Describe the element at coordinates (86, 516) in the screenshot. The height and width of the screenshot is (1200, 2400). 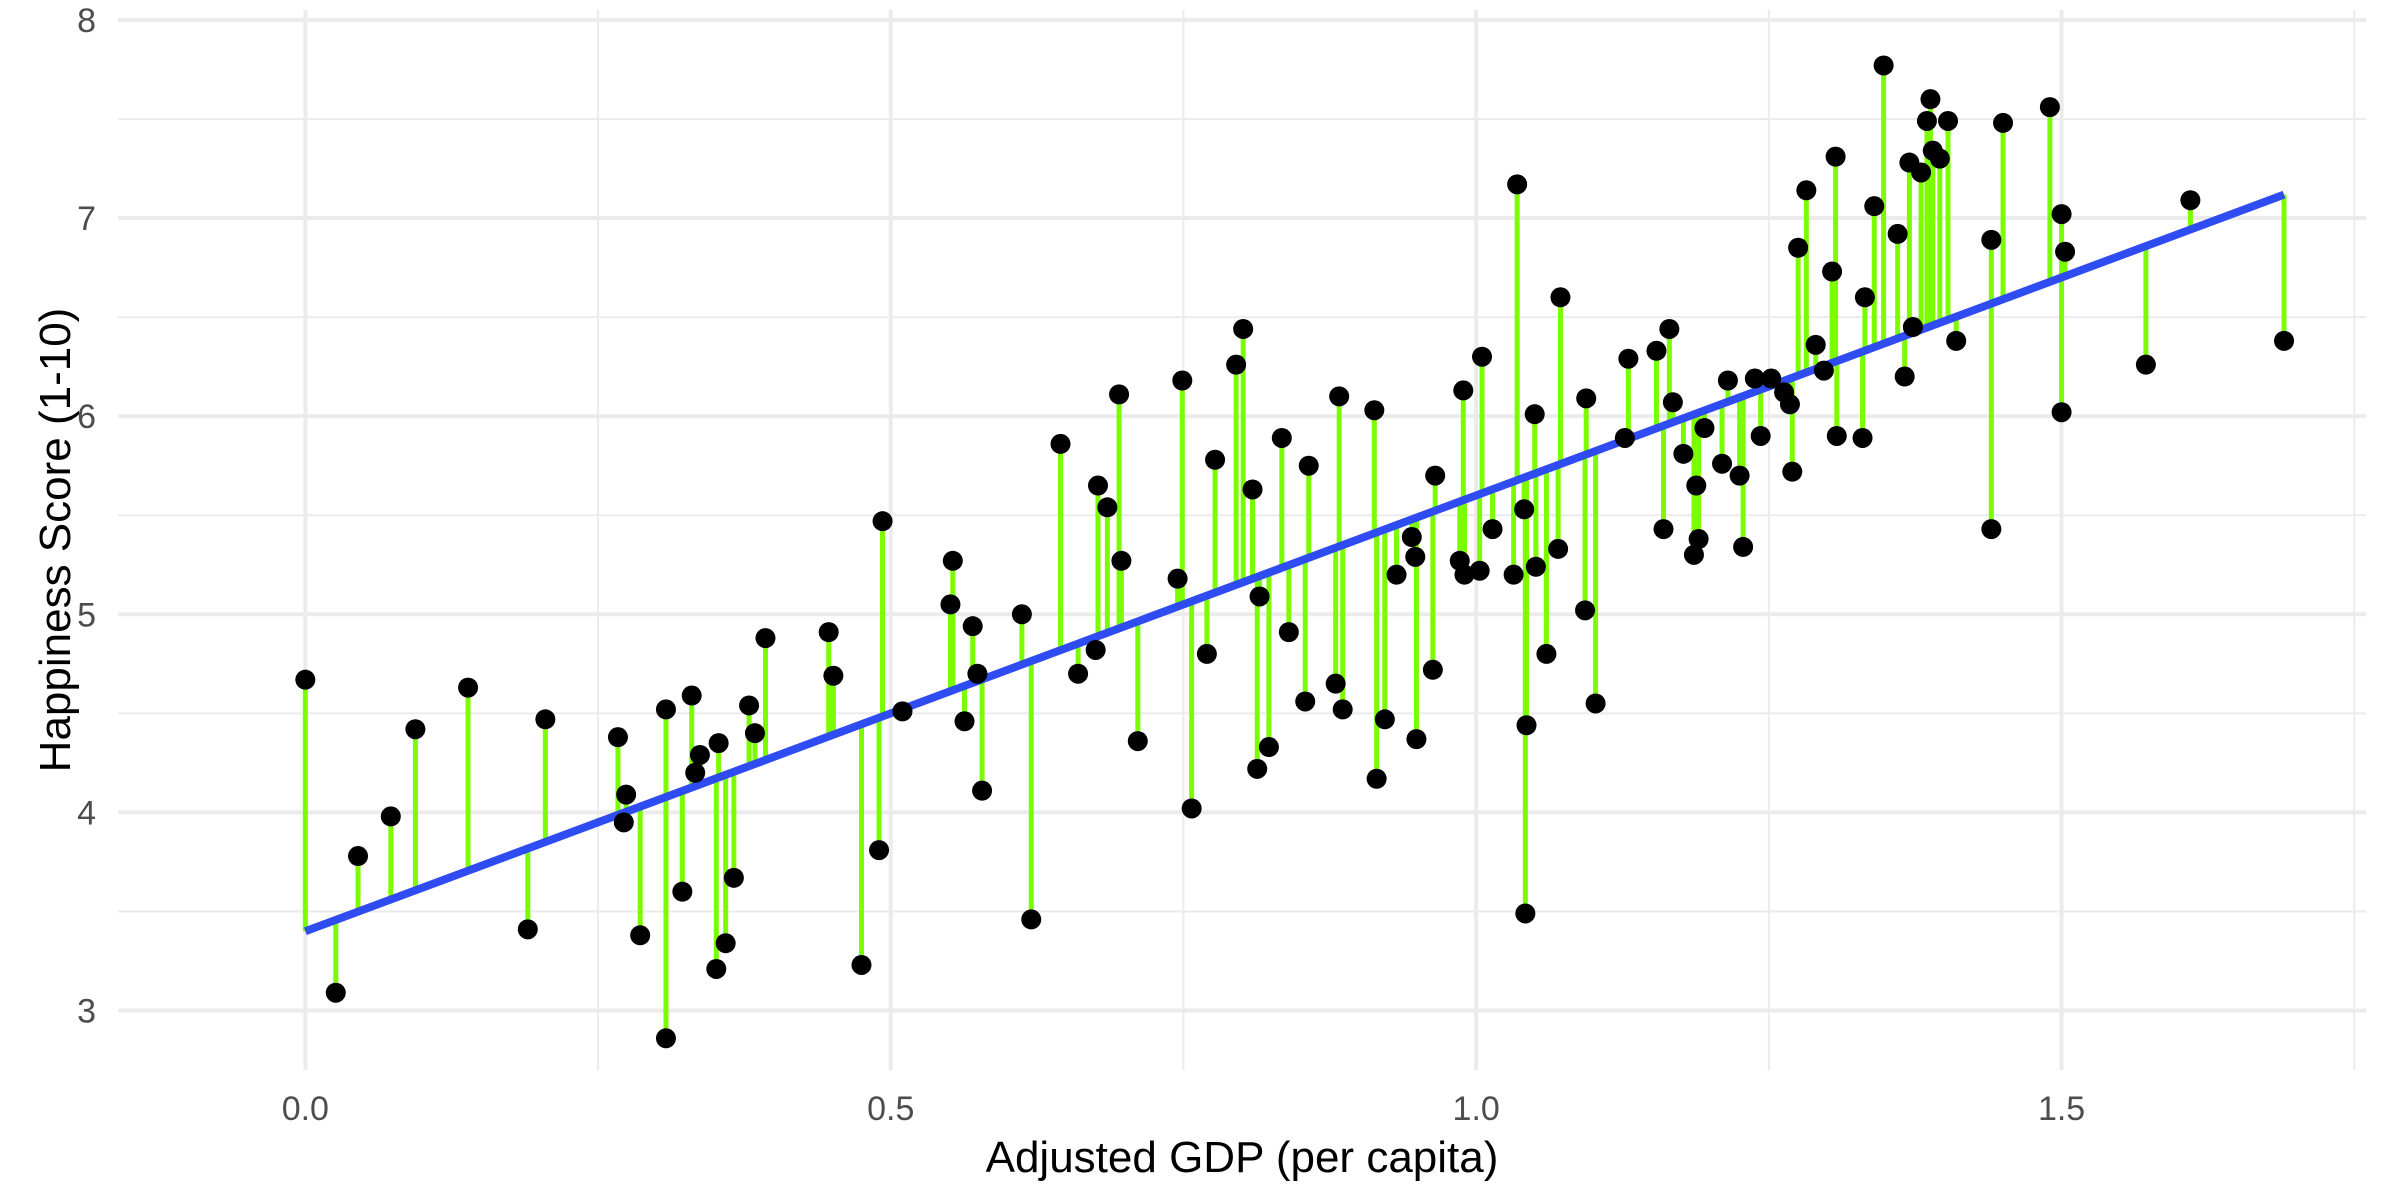
I see `y-axis-ticks: 3 4 5 6 7 8` at that location.